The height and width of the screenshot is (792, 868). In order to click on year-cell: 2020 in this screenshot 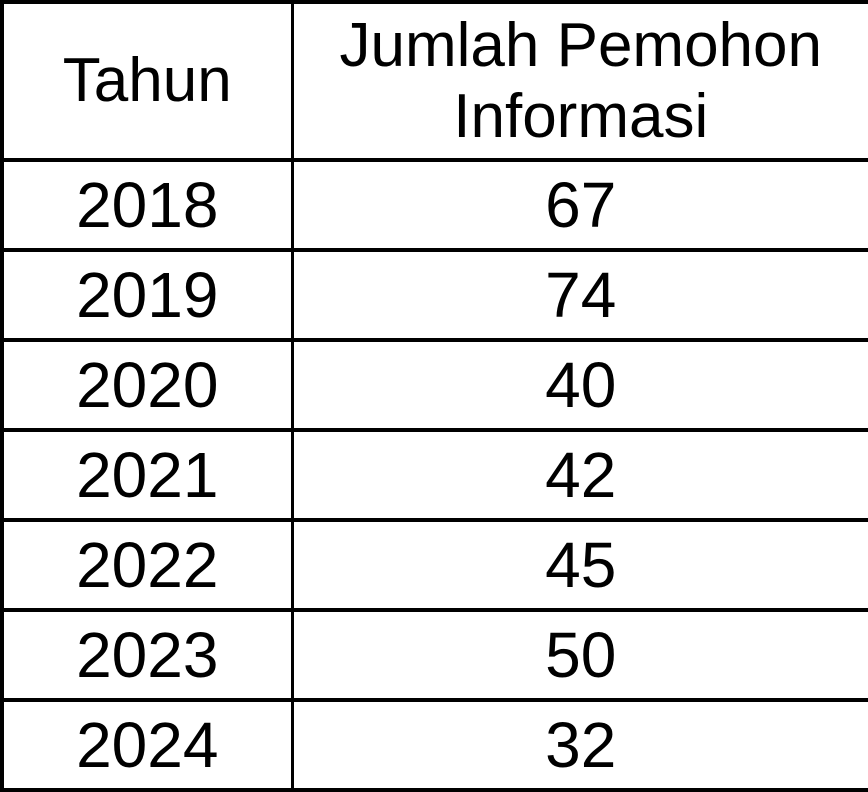, I will do `click(147, 385)`.